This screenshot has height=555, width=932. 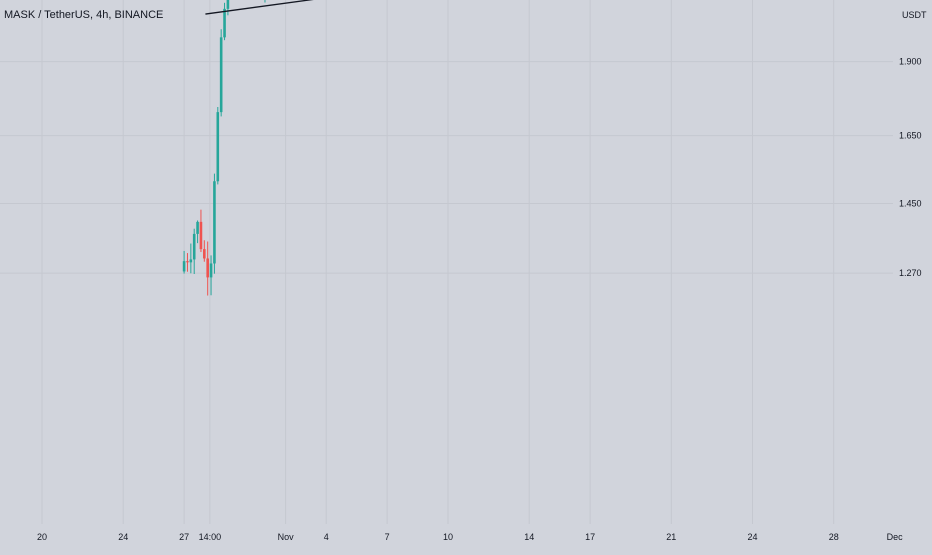 I want to click on symbol-title: MASK / TetherUS, 4h, BINANCE, so click(x=83, y=15).